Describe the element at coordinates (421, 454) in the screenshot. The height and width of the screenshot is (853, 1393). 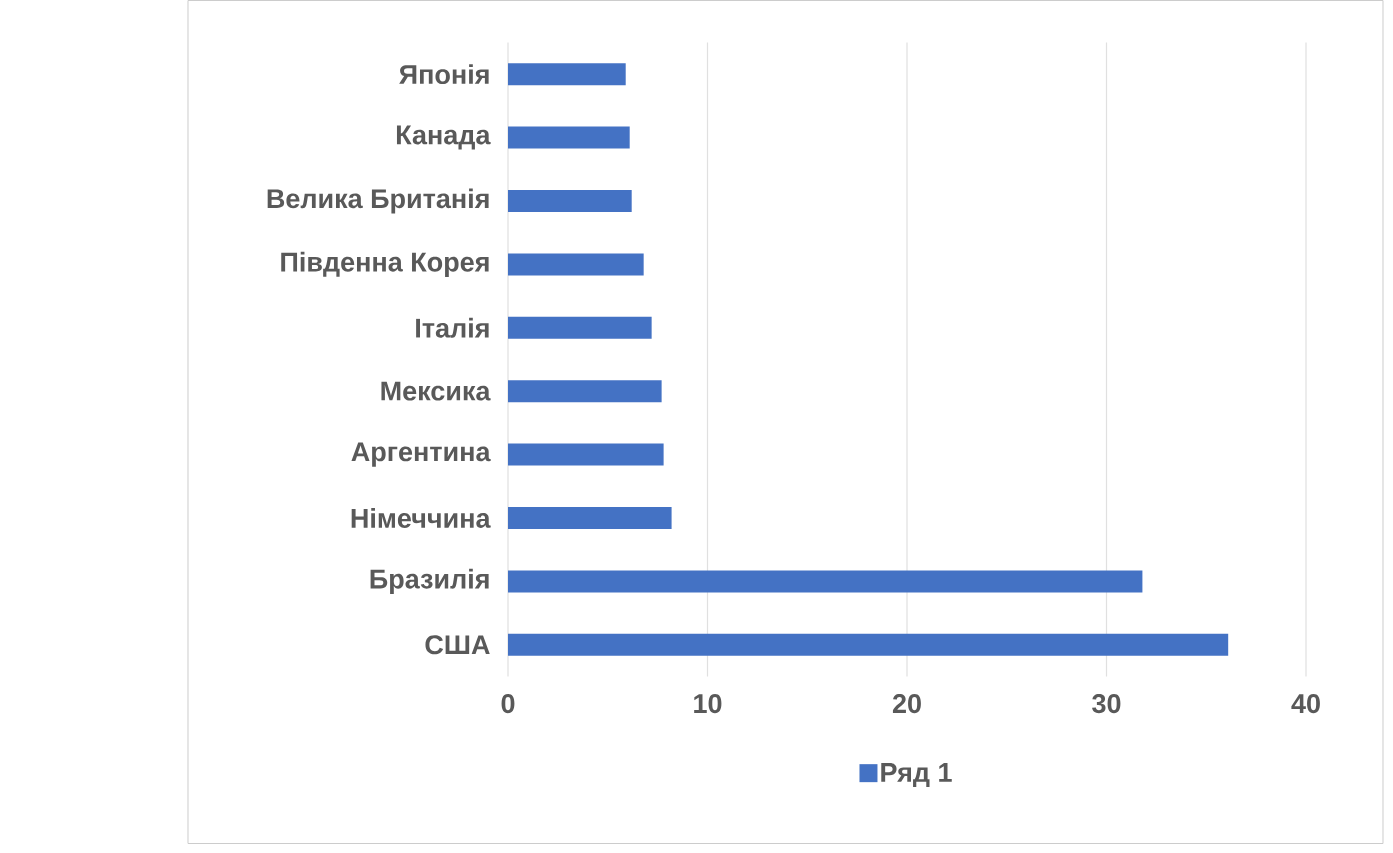
I see `y-tick-label: Аргентина` at that location.